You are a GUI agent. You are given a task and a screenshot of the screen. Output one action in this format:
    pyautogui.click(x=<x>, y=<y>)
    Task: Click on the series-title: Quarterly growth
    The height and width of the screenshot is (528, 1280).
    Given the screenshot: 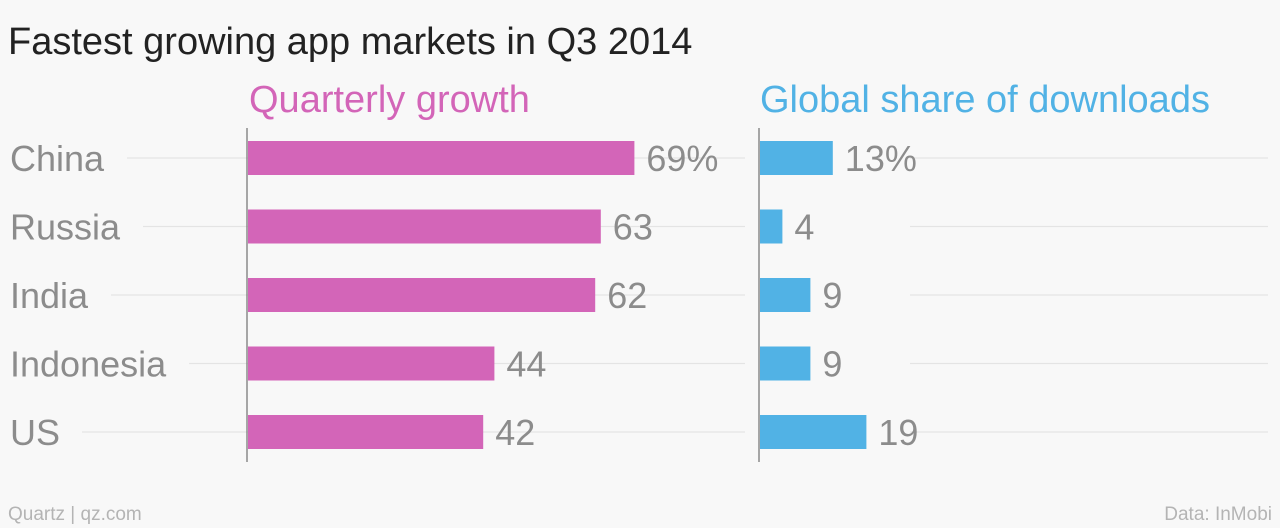 What is the action you would take?
    pyautogui.click(x=389, y=100)
    